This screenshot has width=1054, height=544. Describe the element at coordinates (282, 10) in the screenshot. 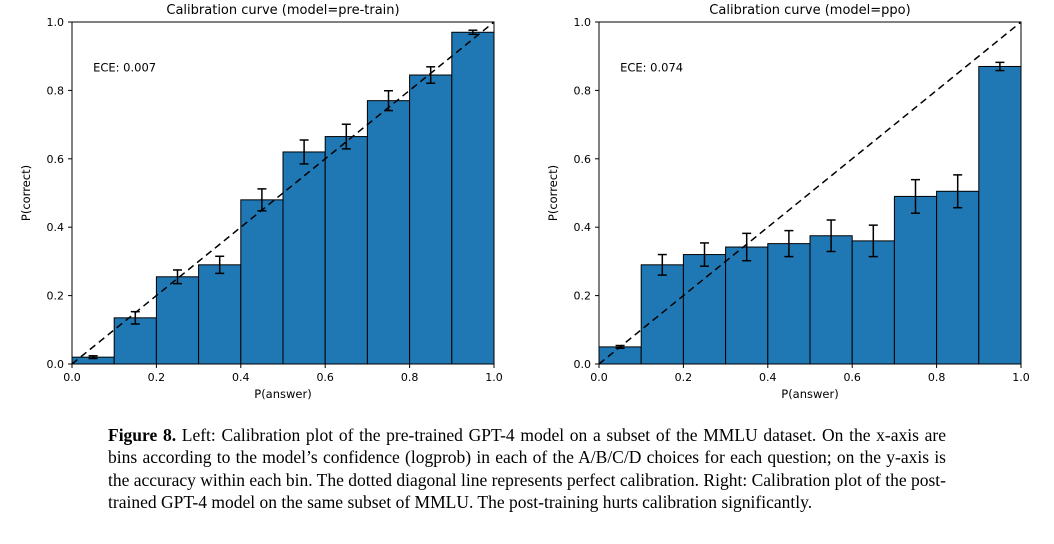

I see `chart-title: Calibration curve (model=pre-train)` at that location.